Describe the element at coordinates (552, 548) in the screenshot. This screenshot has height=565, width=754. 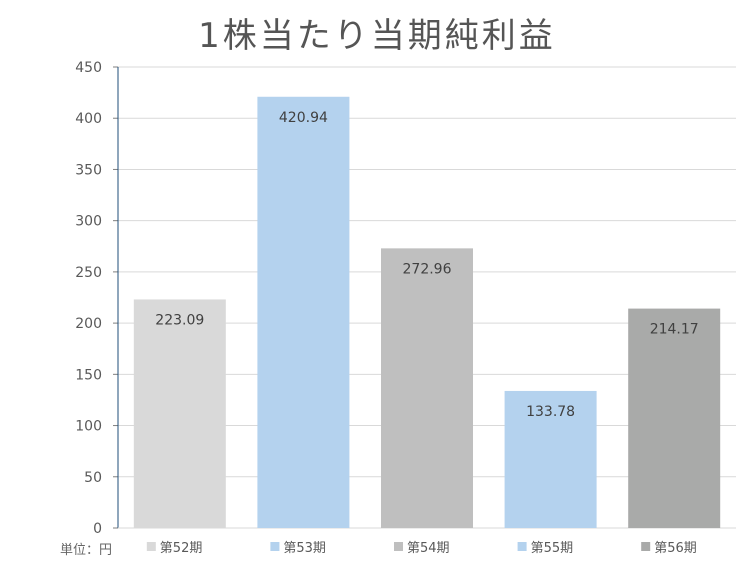
I see `legend-label: 第55期` at that location.